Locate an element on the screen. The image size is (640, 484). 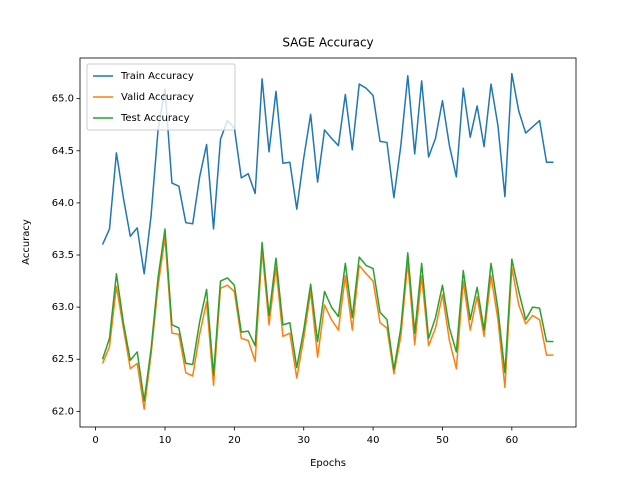
x-axis-label: Epochs is located at coordinates (328, 463).